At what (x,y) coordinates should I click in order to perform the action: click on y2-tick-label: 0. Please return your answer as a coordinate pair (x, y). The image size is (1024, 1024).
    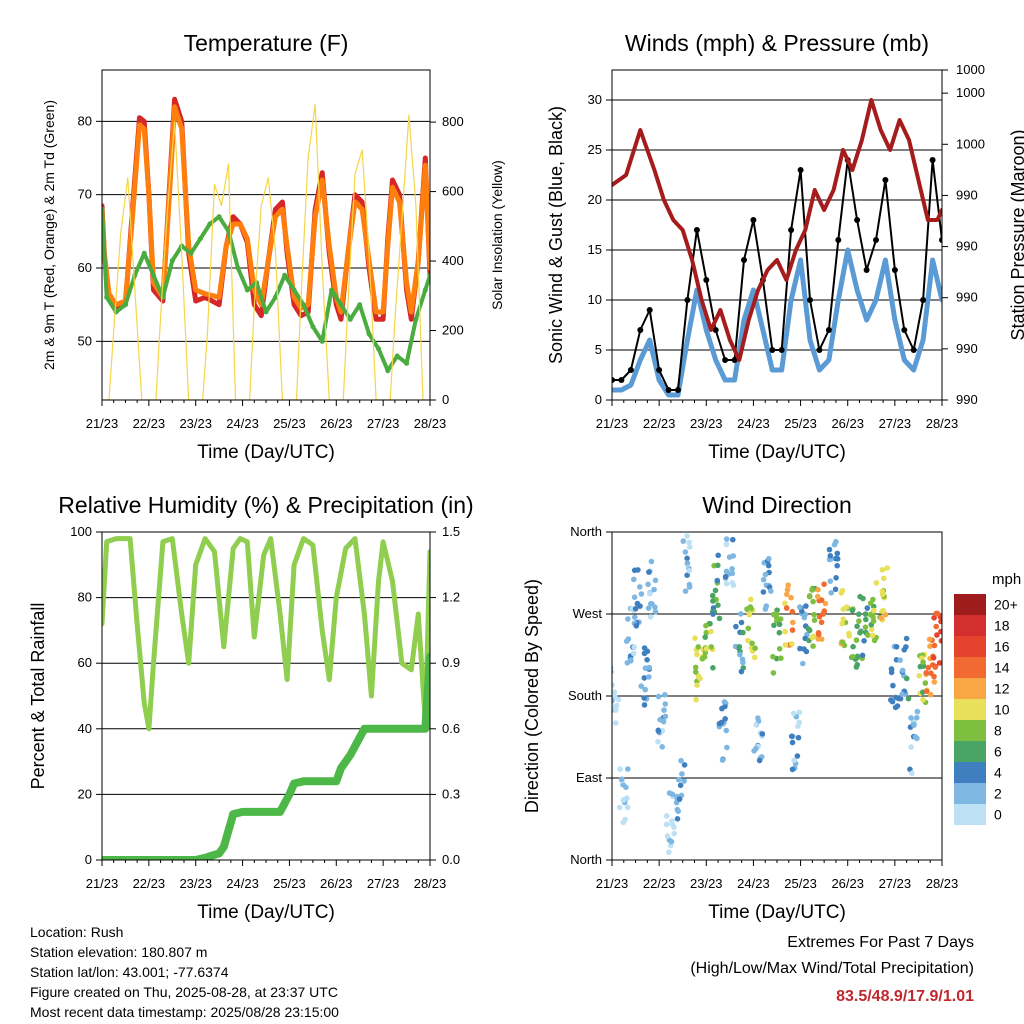
    Looking at the image, I should click on (445, 399).